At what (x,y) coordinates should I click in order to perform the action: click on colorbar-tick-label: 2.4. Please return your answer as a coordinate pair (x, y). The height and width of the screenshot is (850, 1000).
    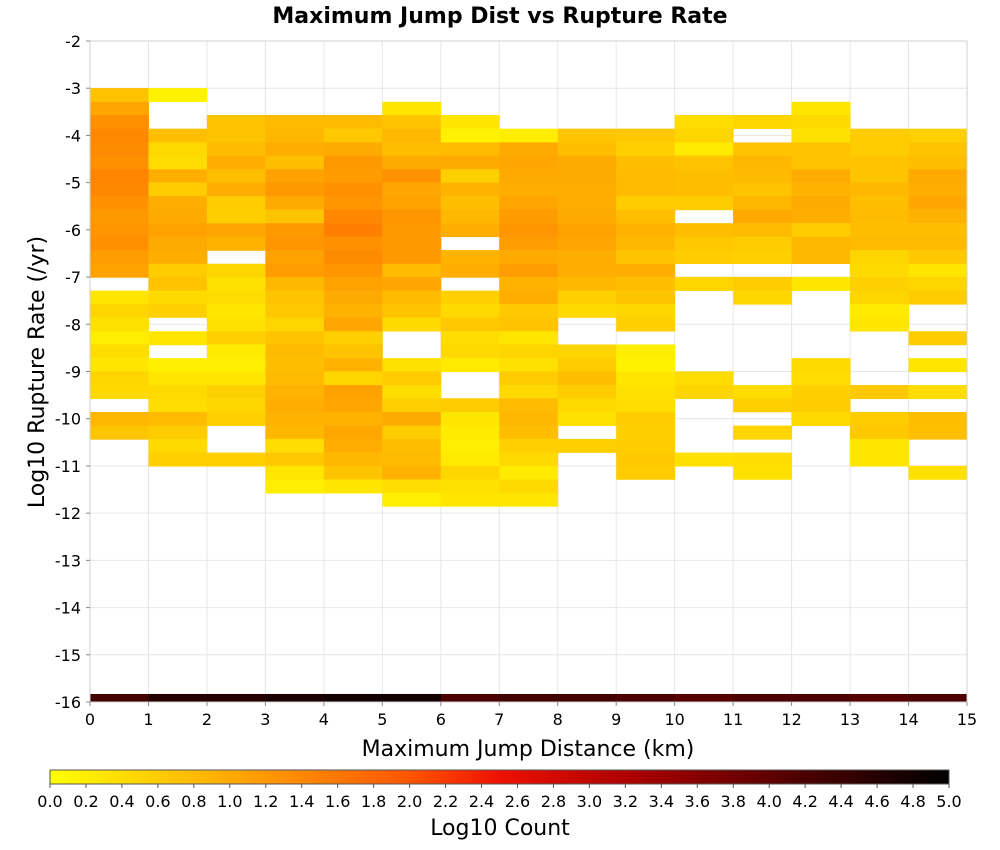
    Looking at the image, I should click on (481, 801).